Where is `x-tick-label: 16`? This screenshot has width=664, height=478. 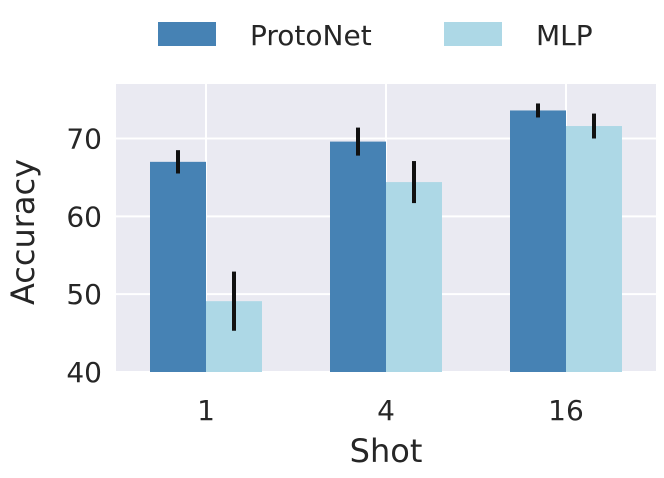
x-tick-label: 16 is located at coordinates (566, 410).